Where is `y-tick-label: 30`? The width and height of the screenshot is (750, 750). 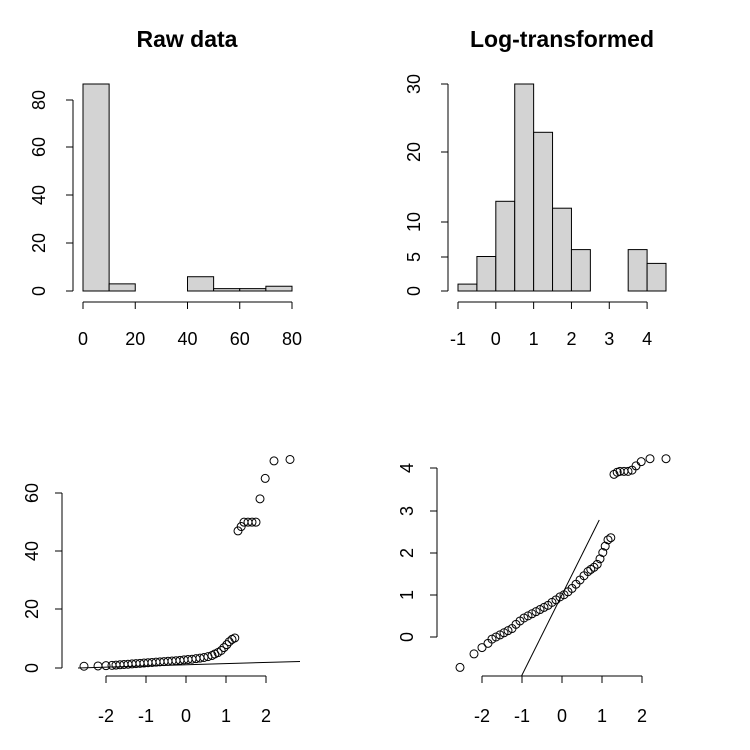
y-tick-label: 30 is located at coordinates (414, 84).